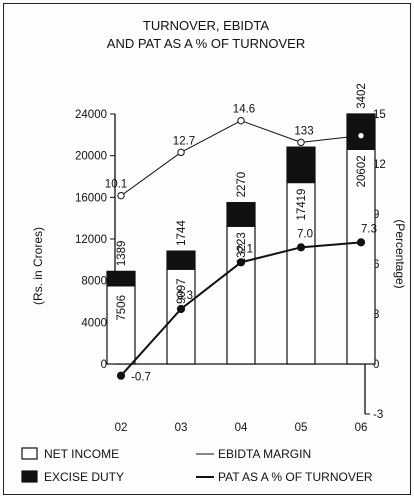 This screenshot has height=501, width=414. Describe the element at coordinates (122, 254) in the screenshot. I see `data-label-excise-duty: 1389` at that location.